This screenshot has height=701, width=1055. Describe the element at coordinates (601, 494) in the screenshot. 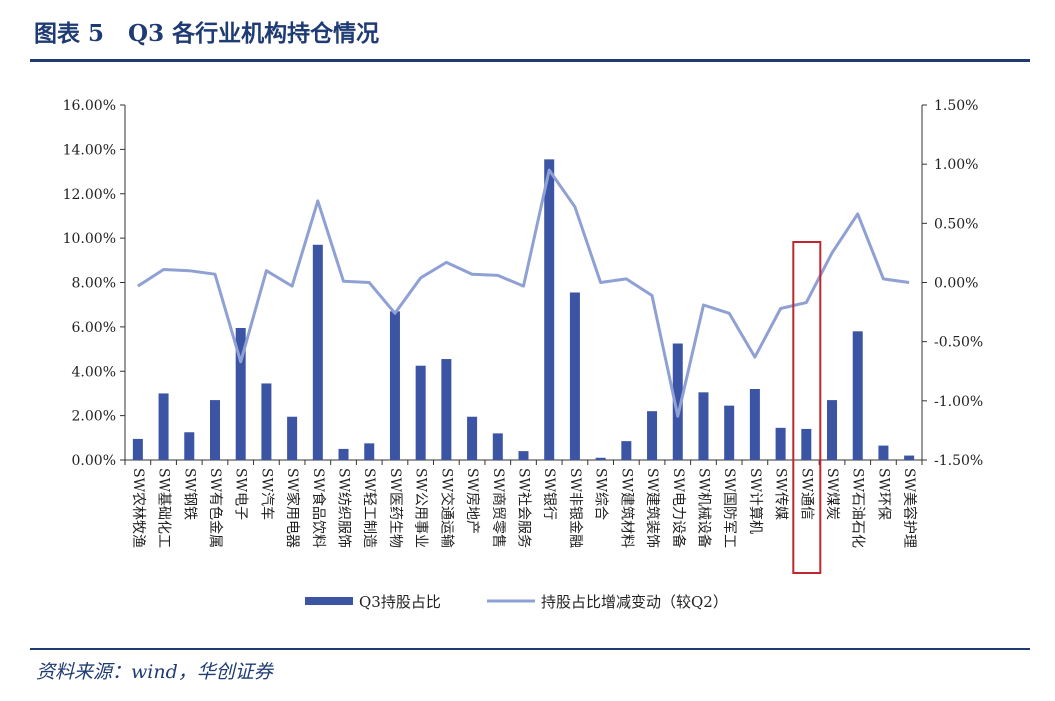

I see `x-axis-label: SW综合` at that location.